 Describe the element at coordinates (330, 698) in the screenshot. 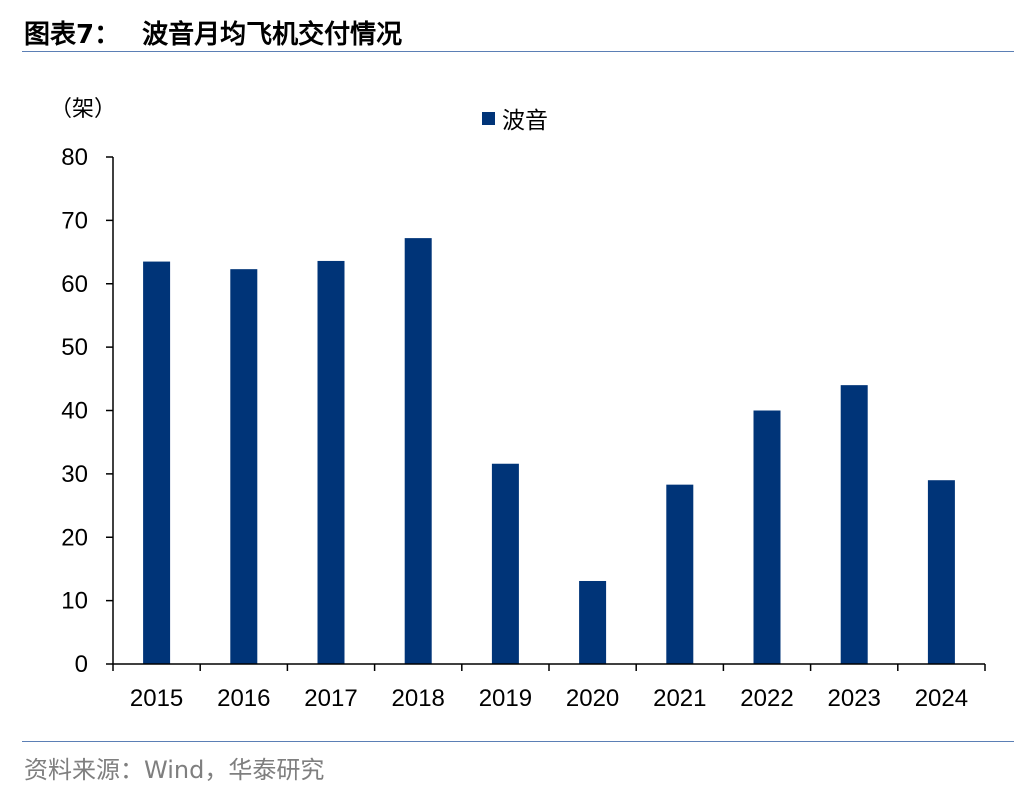

I see `x-tick-label: 2017` at that location.